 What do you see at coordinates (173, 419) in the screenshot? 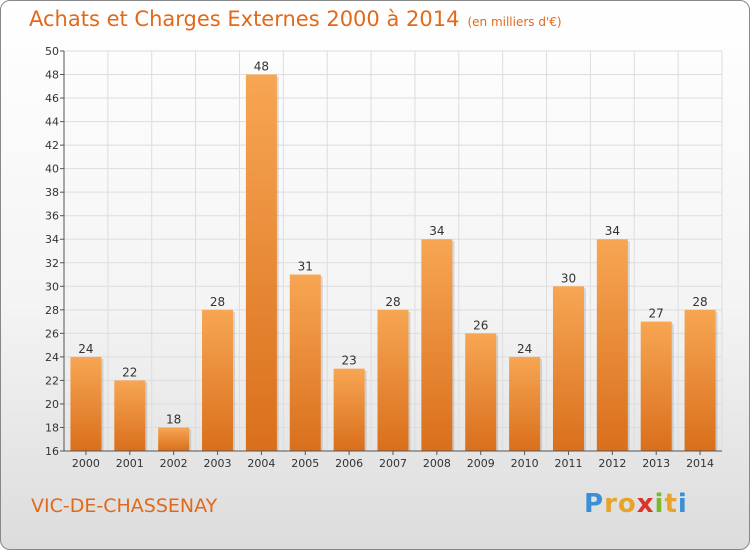
I see `bar-value-label: 18` at bounding box center [173, 419].